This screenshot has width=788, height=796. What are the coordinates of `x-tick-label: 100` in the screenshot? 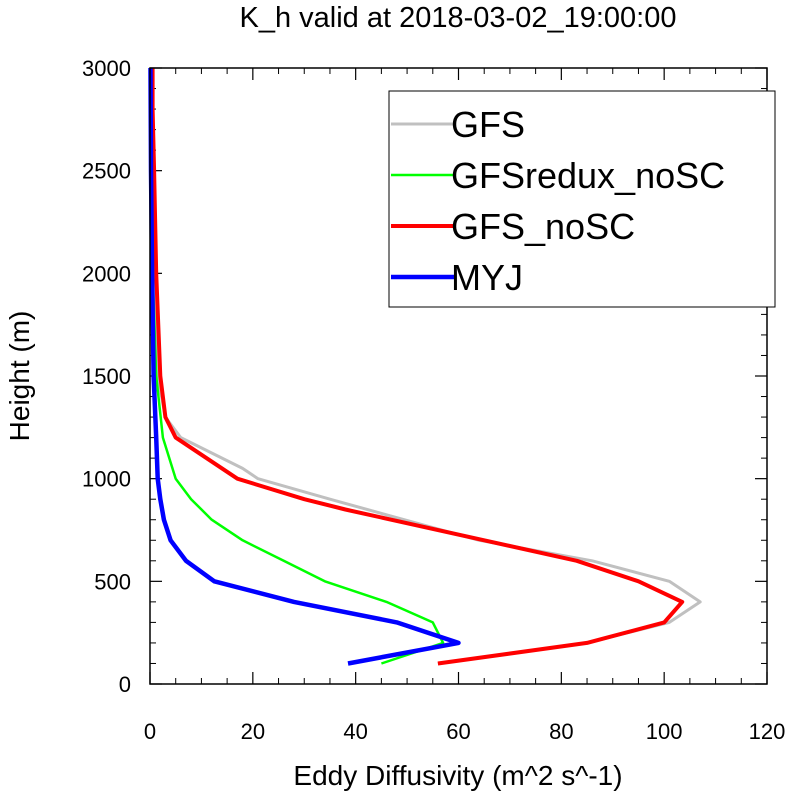 It's located at (664, 731).